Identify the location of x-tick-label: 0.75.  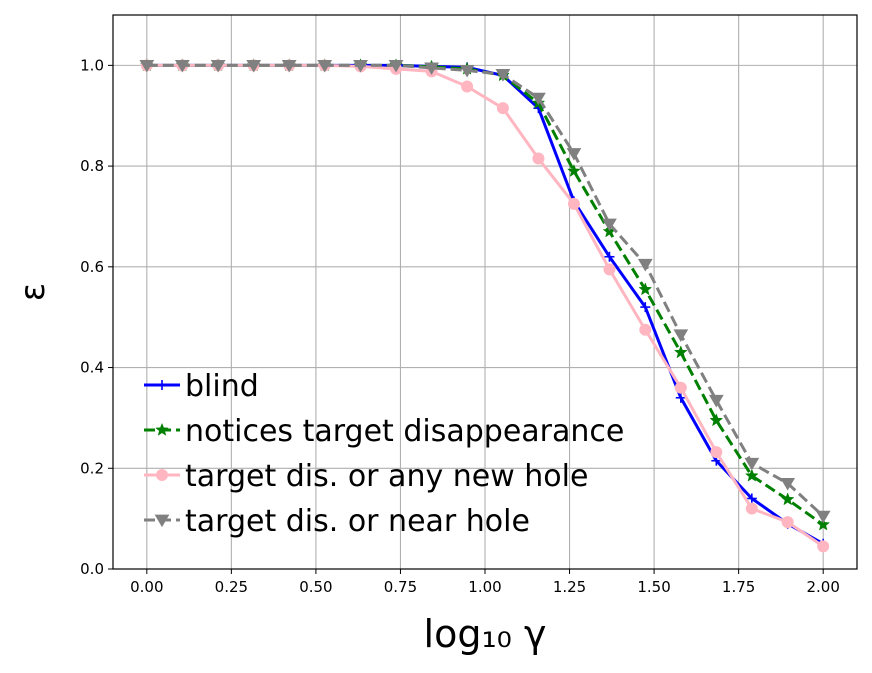
(400, 587).